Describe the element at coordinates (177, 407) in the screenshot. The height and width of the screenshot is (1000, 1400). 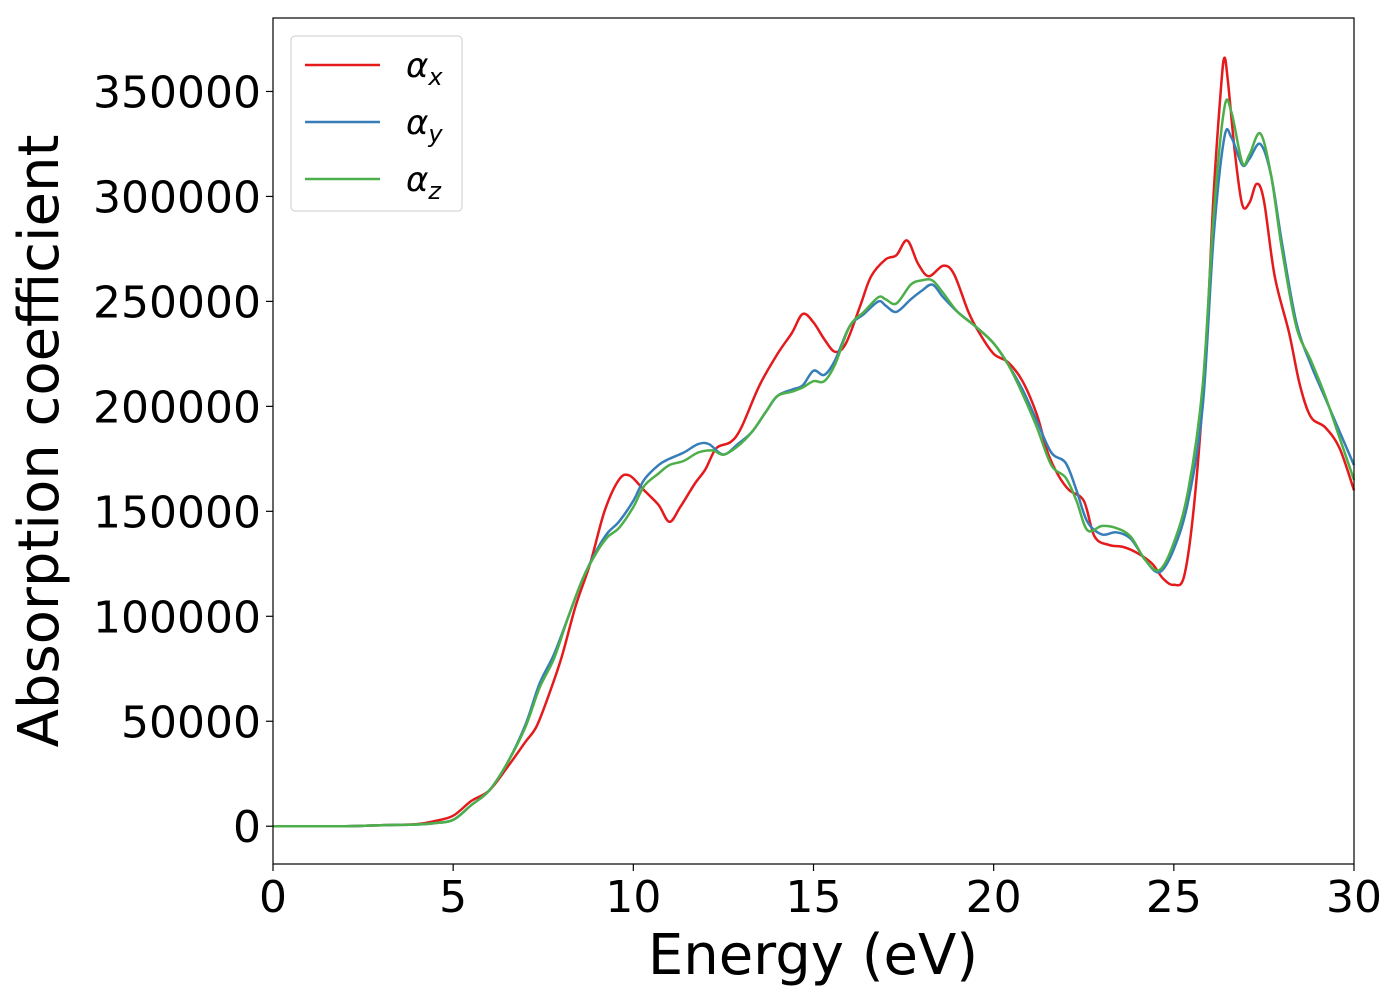
I see `y-tick-label: 200000` at that location.